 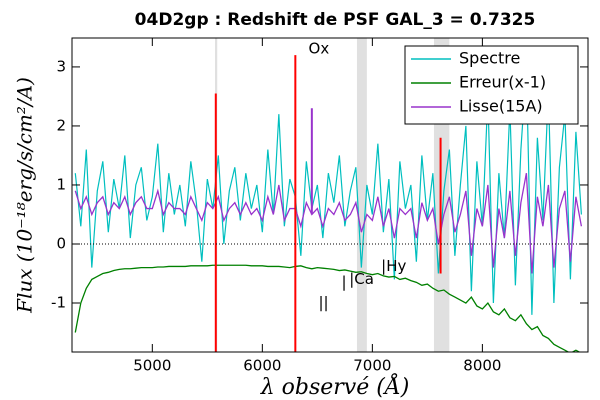 I want to click on line-annotation: |Ca, so click(x=361, y=279).